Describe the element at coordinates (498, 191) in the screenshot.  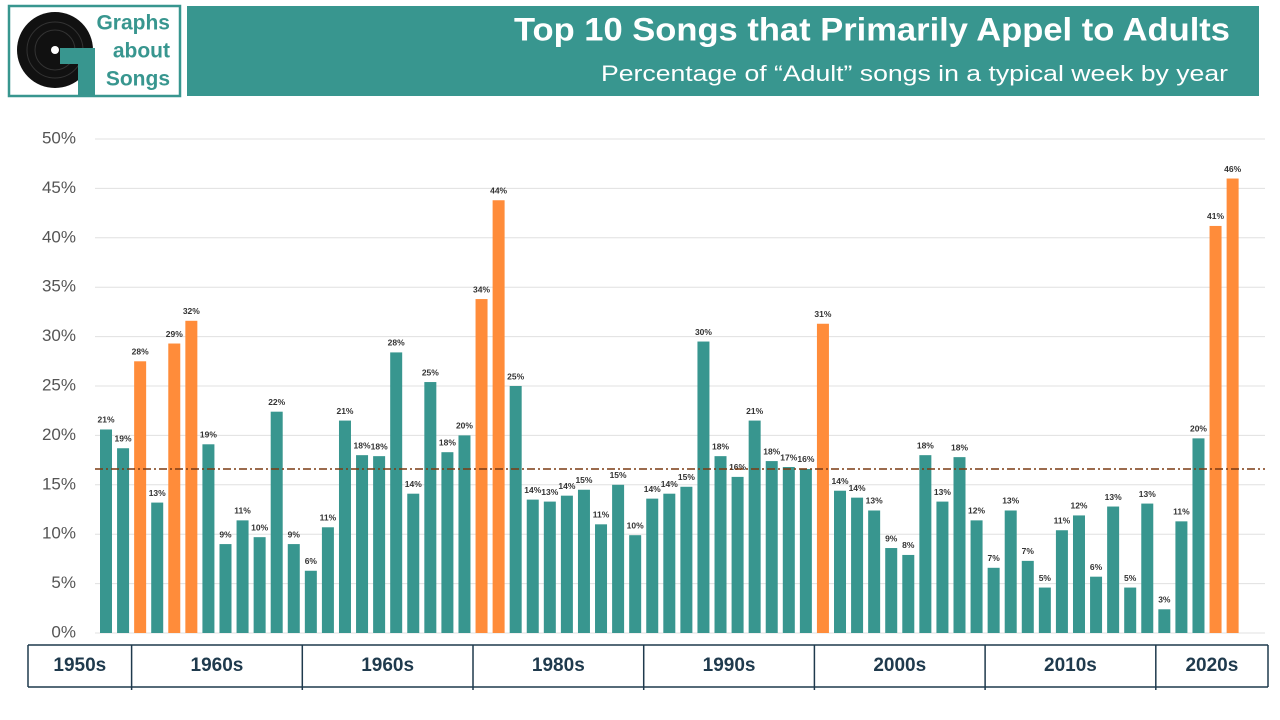
I see `data-label: 44%` at that location.